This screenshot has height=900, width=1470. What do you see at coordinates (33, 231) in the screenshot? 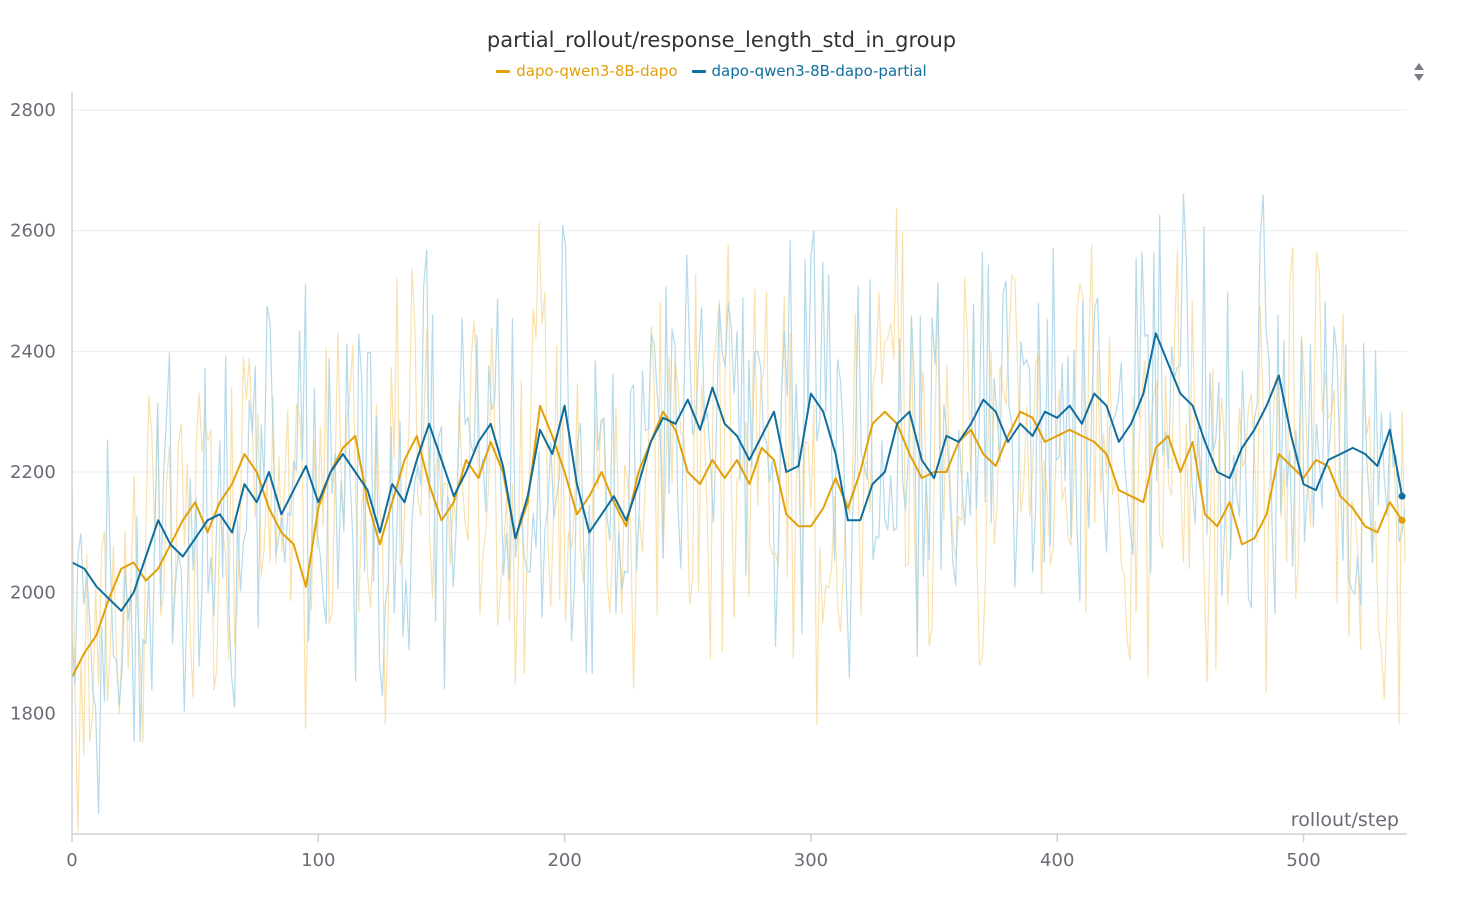
I see `y-tick-label: 2600` at bounding box center [33, 231].